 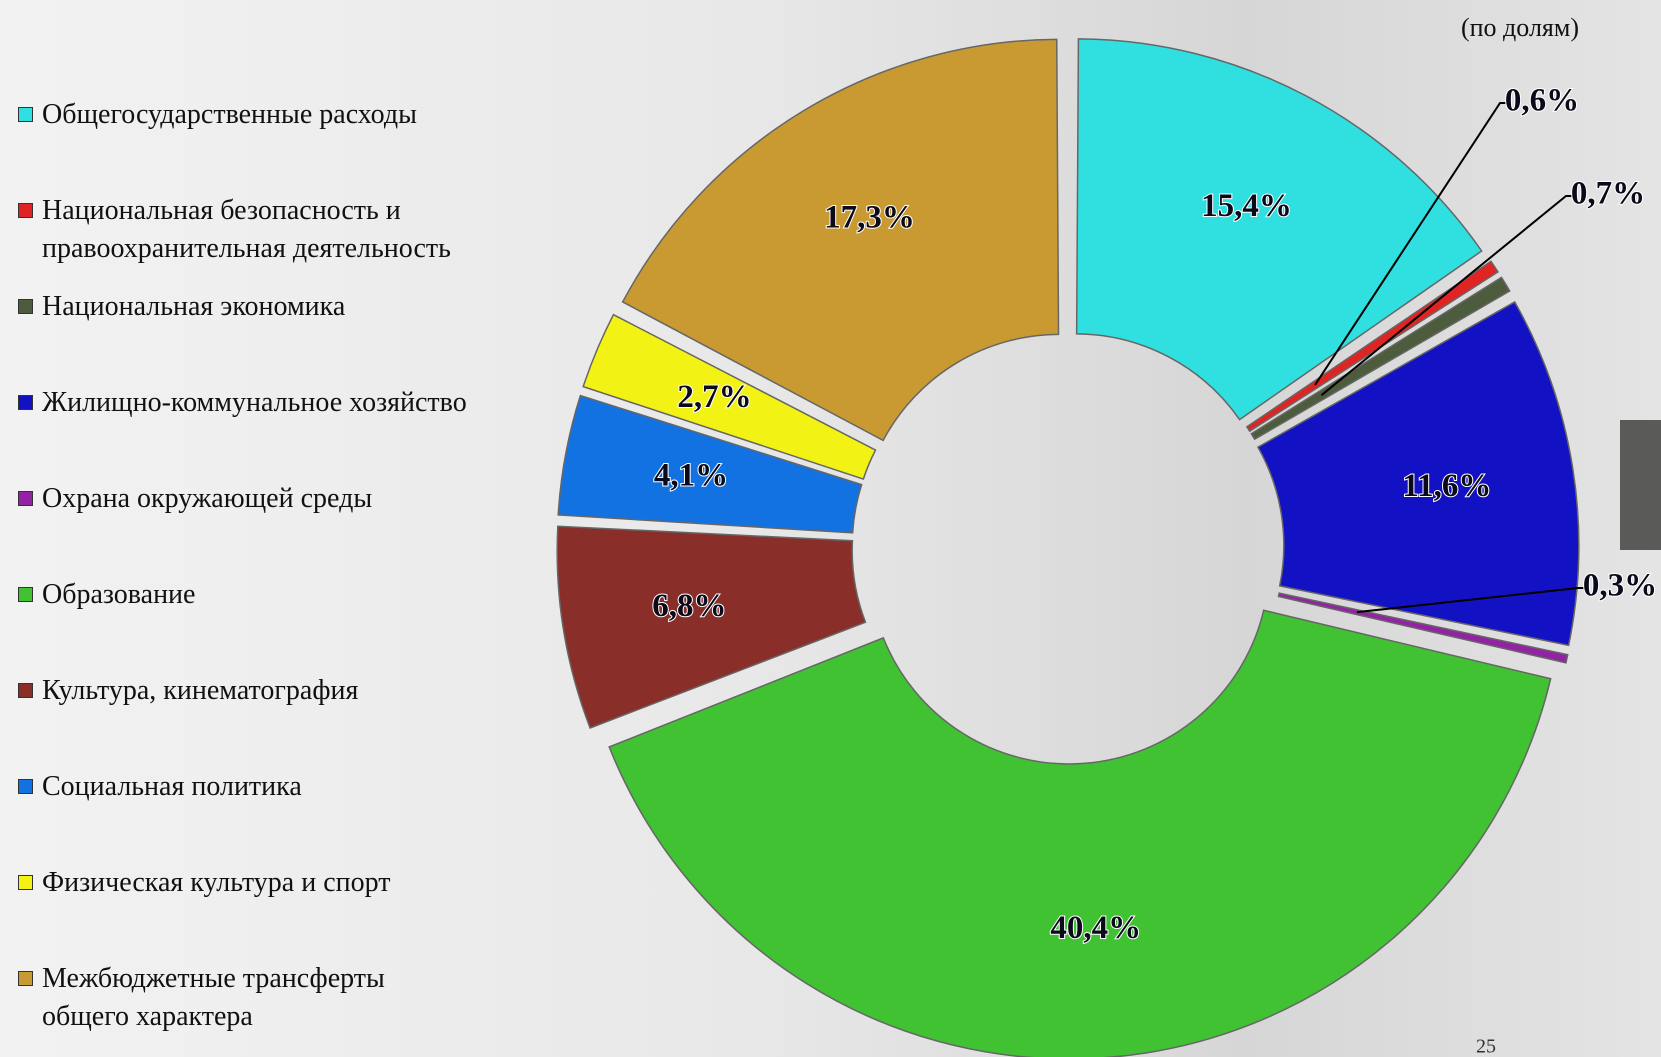 What do you see at coordinates (869, 217) in the screenshot?
I see `data-label: 17,3%` at bounding box center [869, 217].